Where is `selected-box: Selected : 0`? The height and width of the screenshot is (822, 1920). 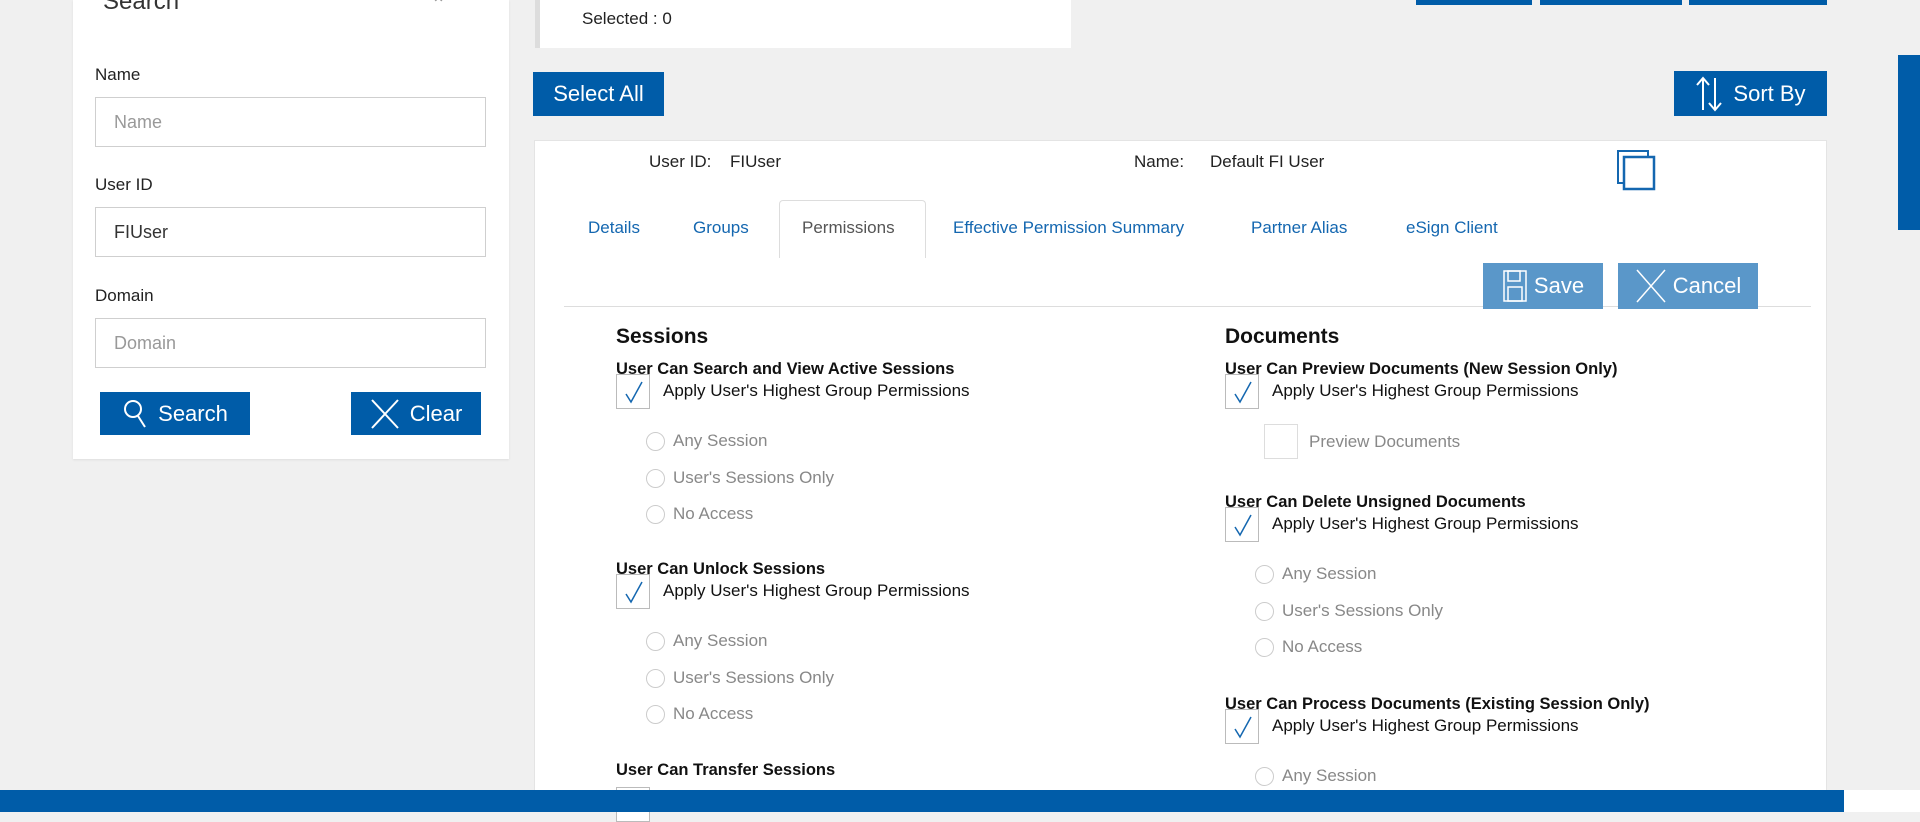
selected-box: Selected : 0 is located at coordinates (803, 24).